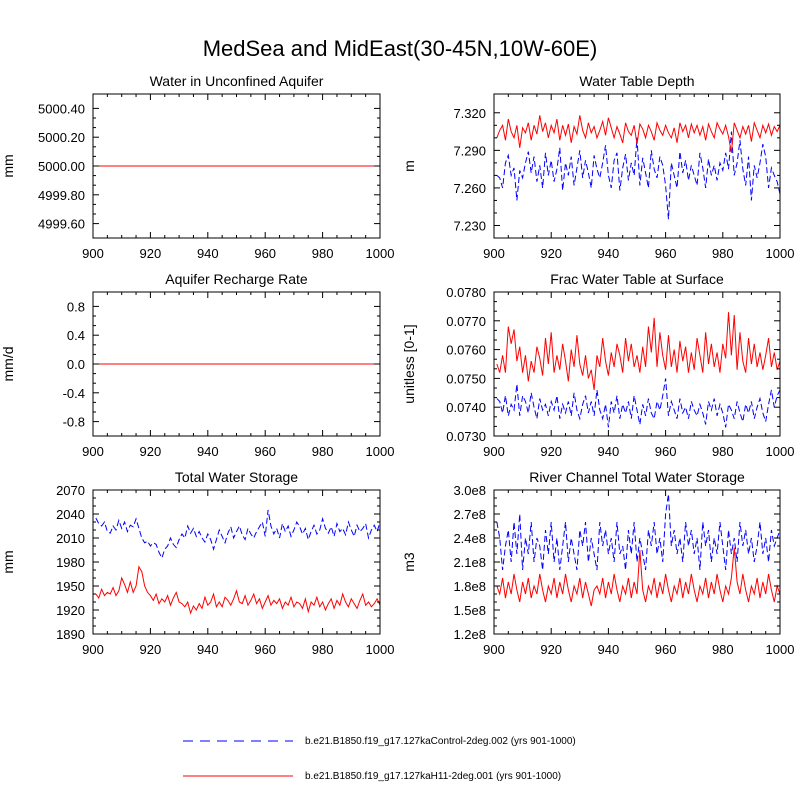 This screenshot has height=800, width=800. I want to click on y-tick-label: 7.320, so click(469, 113).